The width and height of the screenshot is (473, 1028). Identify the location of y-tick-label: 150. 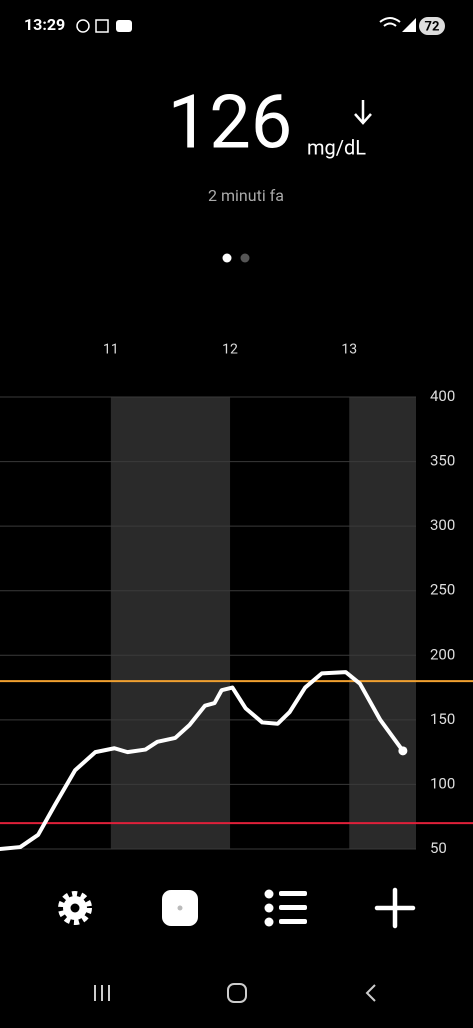
(442, 719).